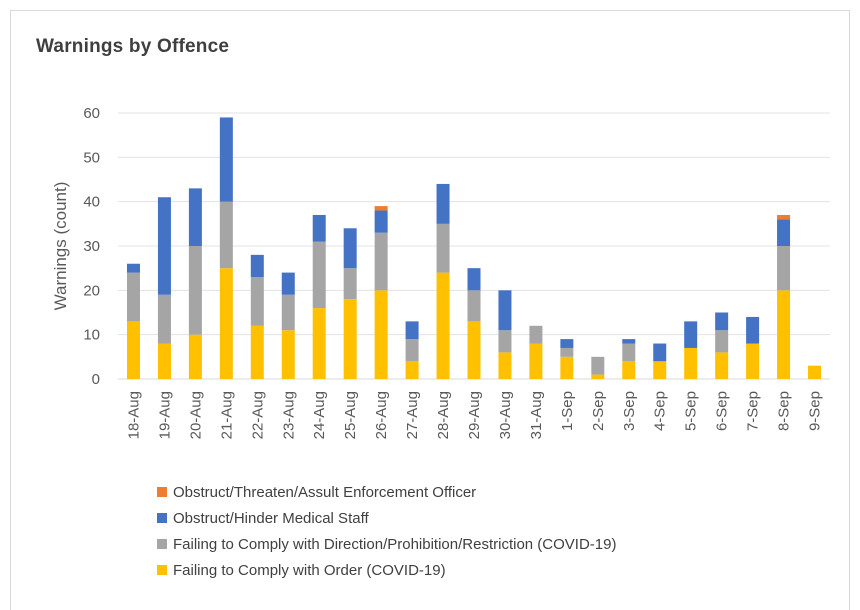  What do you see at coordinates (133, 46) in the screenshot?
I see `chart-title: Warnings by Offence` at bounding box center [133, 46].